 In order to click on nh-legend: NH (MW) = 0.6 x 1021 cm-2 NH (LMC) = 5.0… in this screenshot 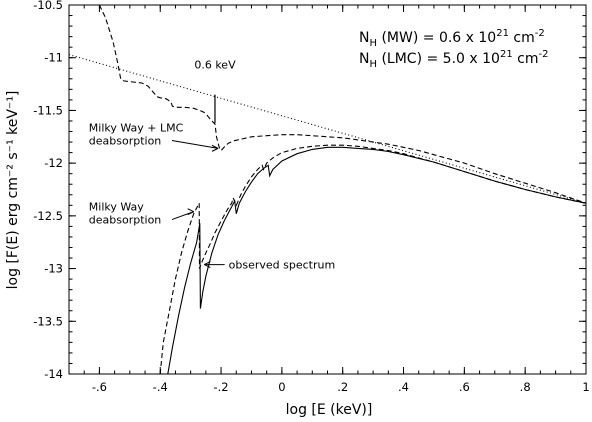, I will do `click(453, 49)`.